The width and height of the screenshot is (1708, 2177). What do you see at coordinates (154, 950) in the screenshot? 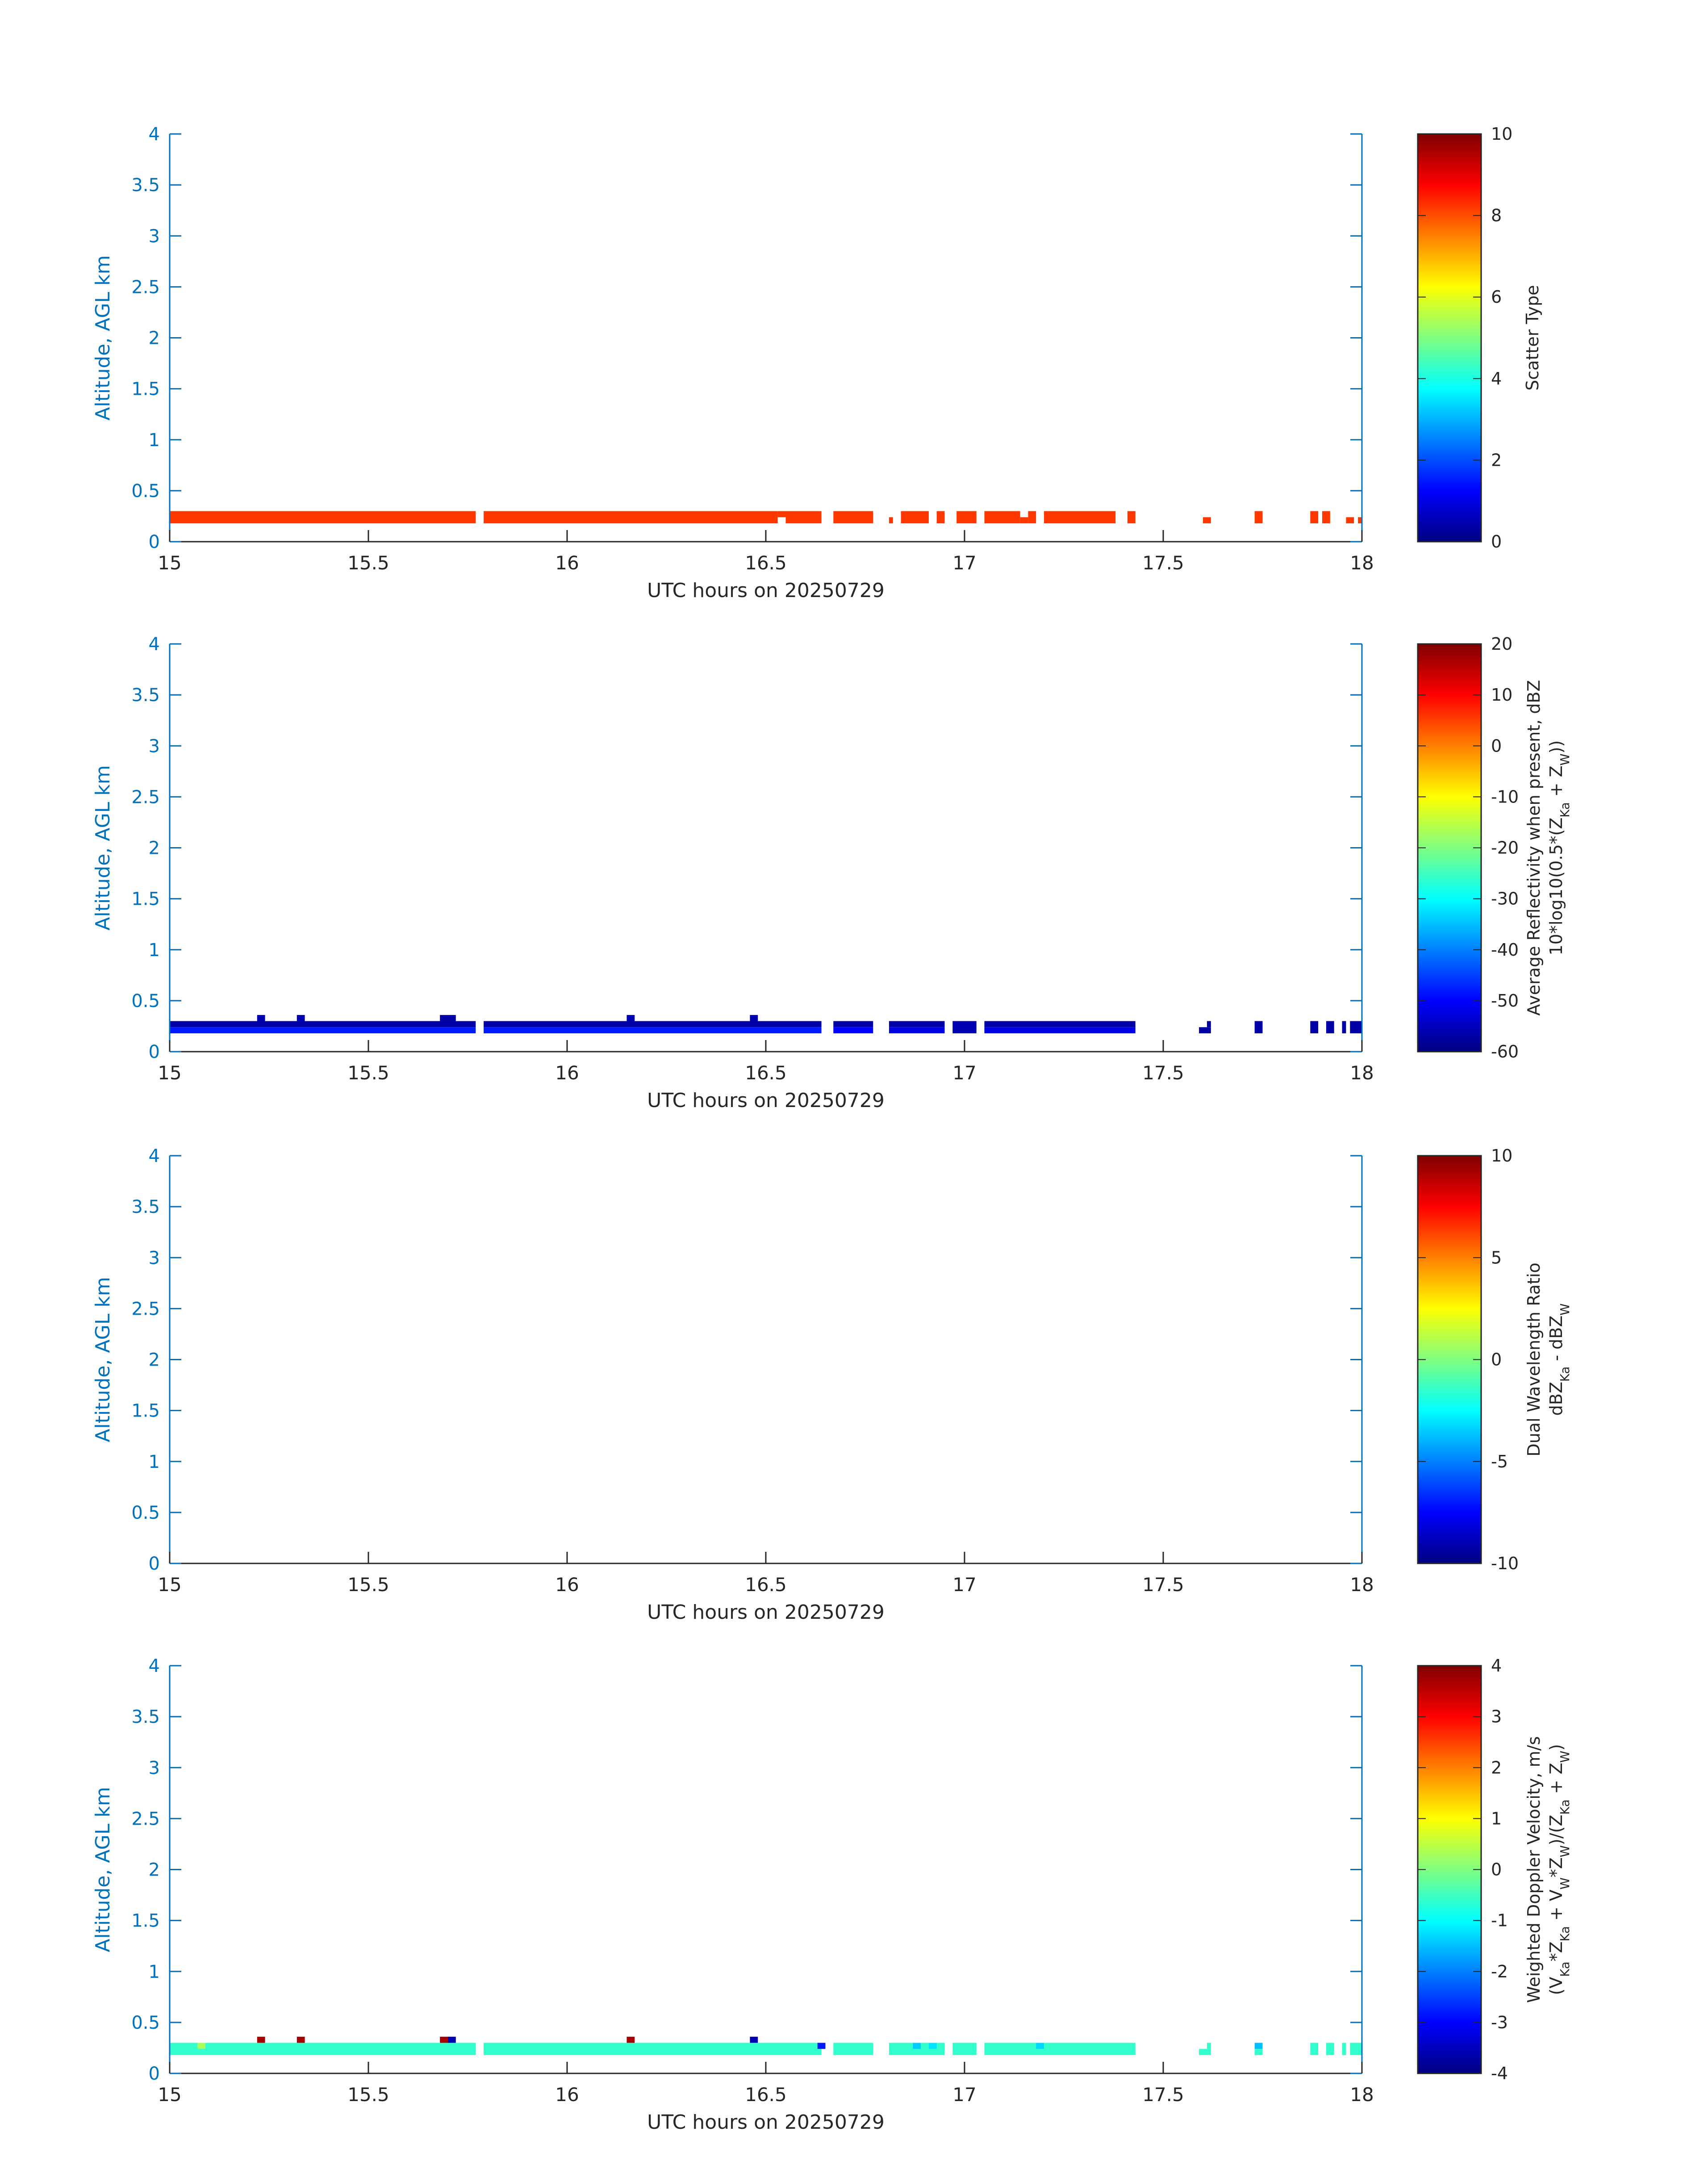
I see `y-tick-label: 1` at bounding box center [154, 950].